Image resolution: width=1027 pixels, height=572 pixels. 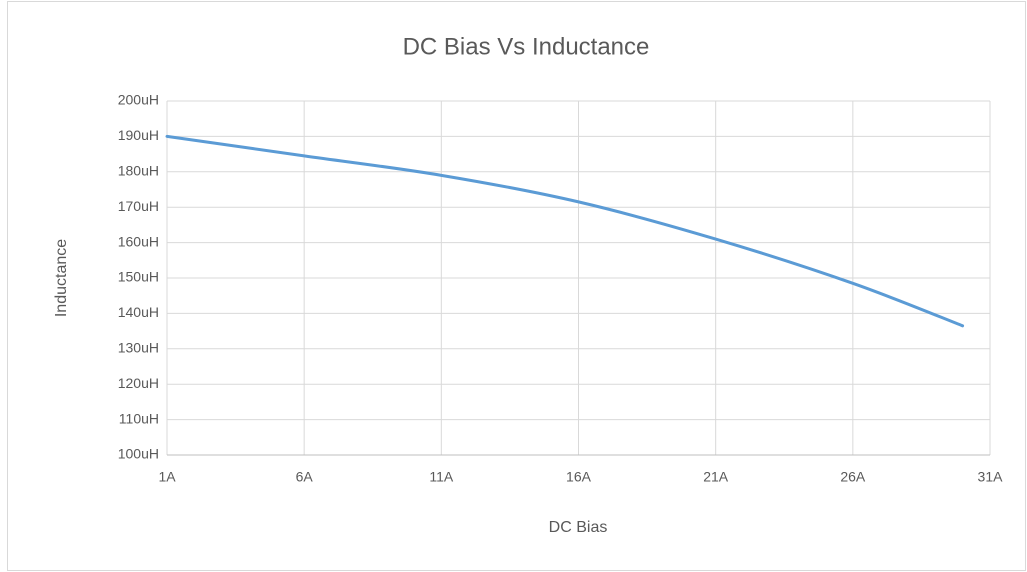 What do you see at coordinates (138, 277) in the screenshot?
I see `y-tick-label: 150uH` at bounding box center [138, 277].